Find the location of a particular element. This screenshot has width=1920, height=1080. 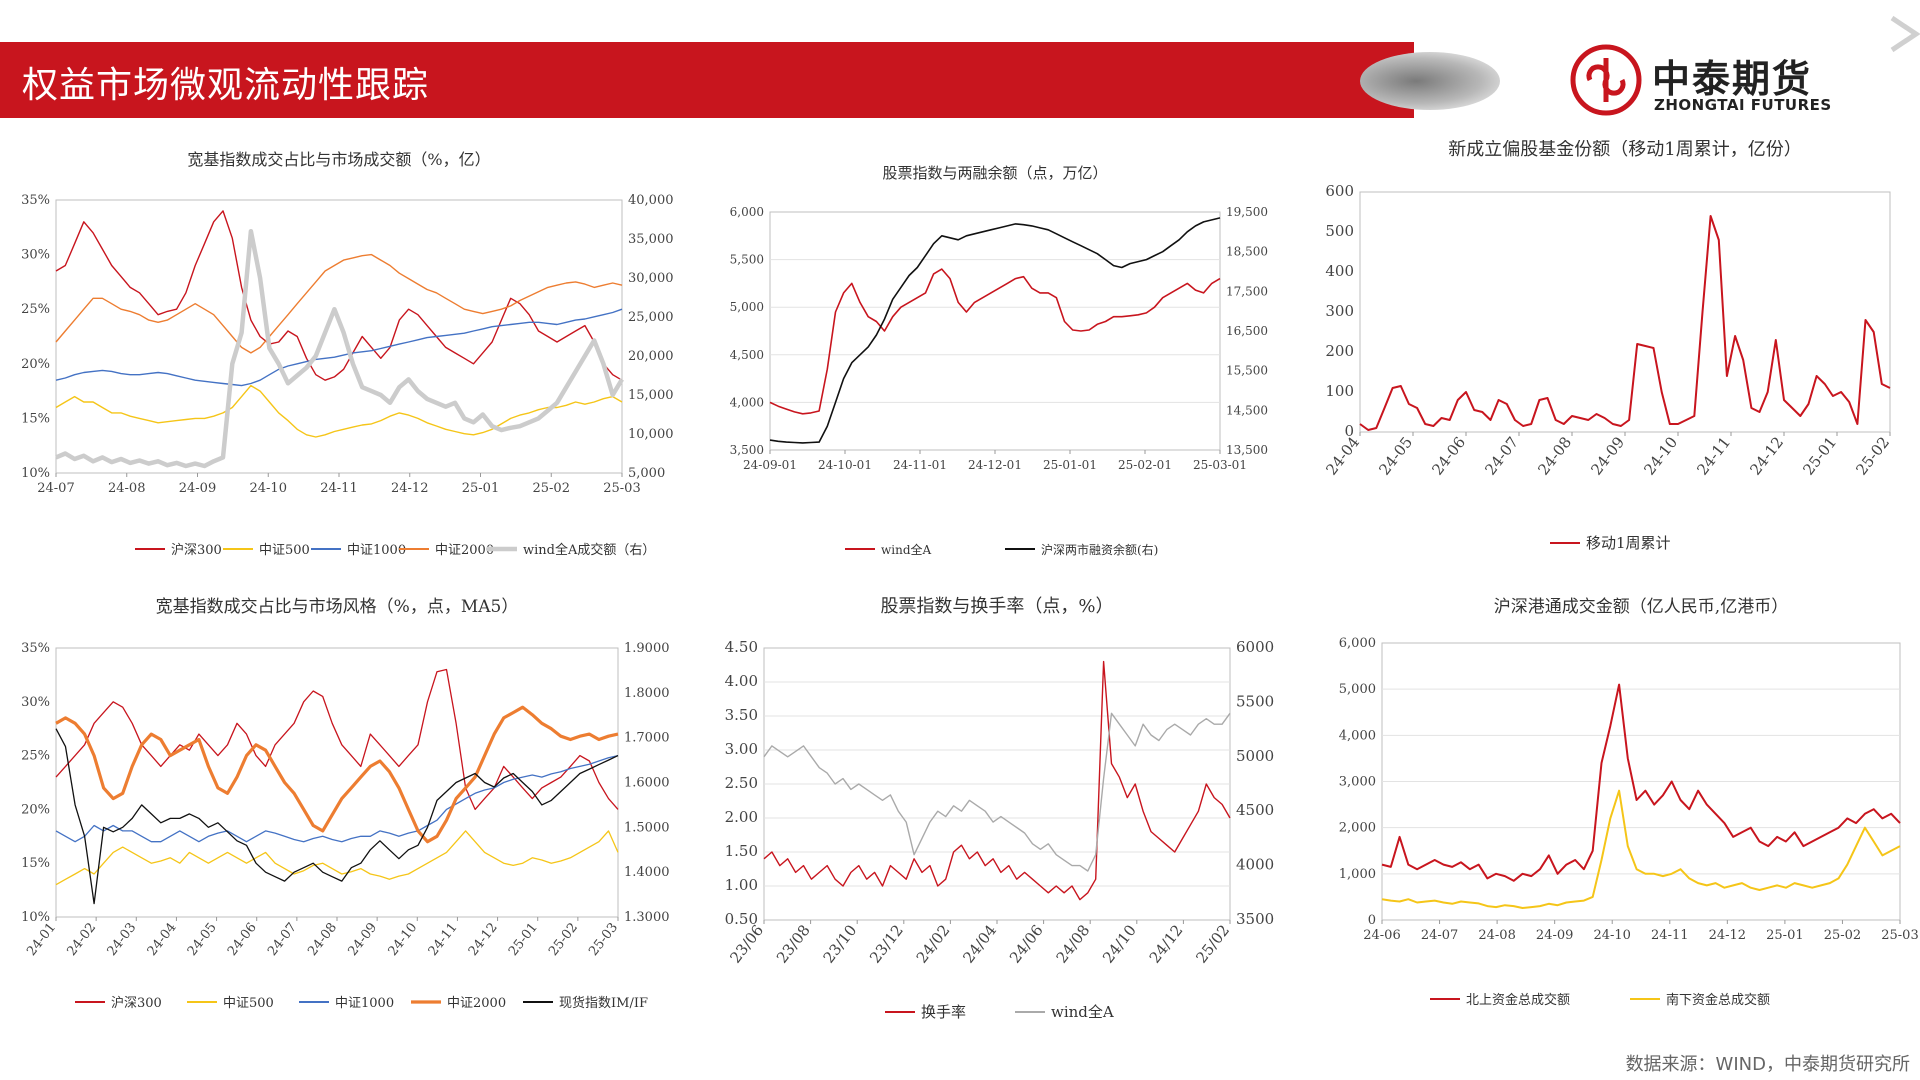

chart-title: 股票指数与换手率（点，%） is located at coordinates (996, 606).